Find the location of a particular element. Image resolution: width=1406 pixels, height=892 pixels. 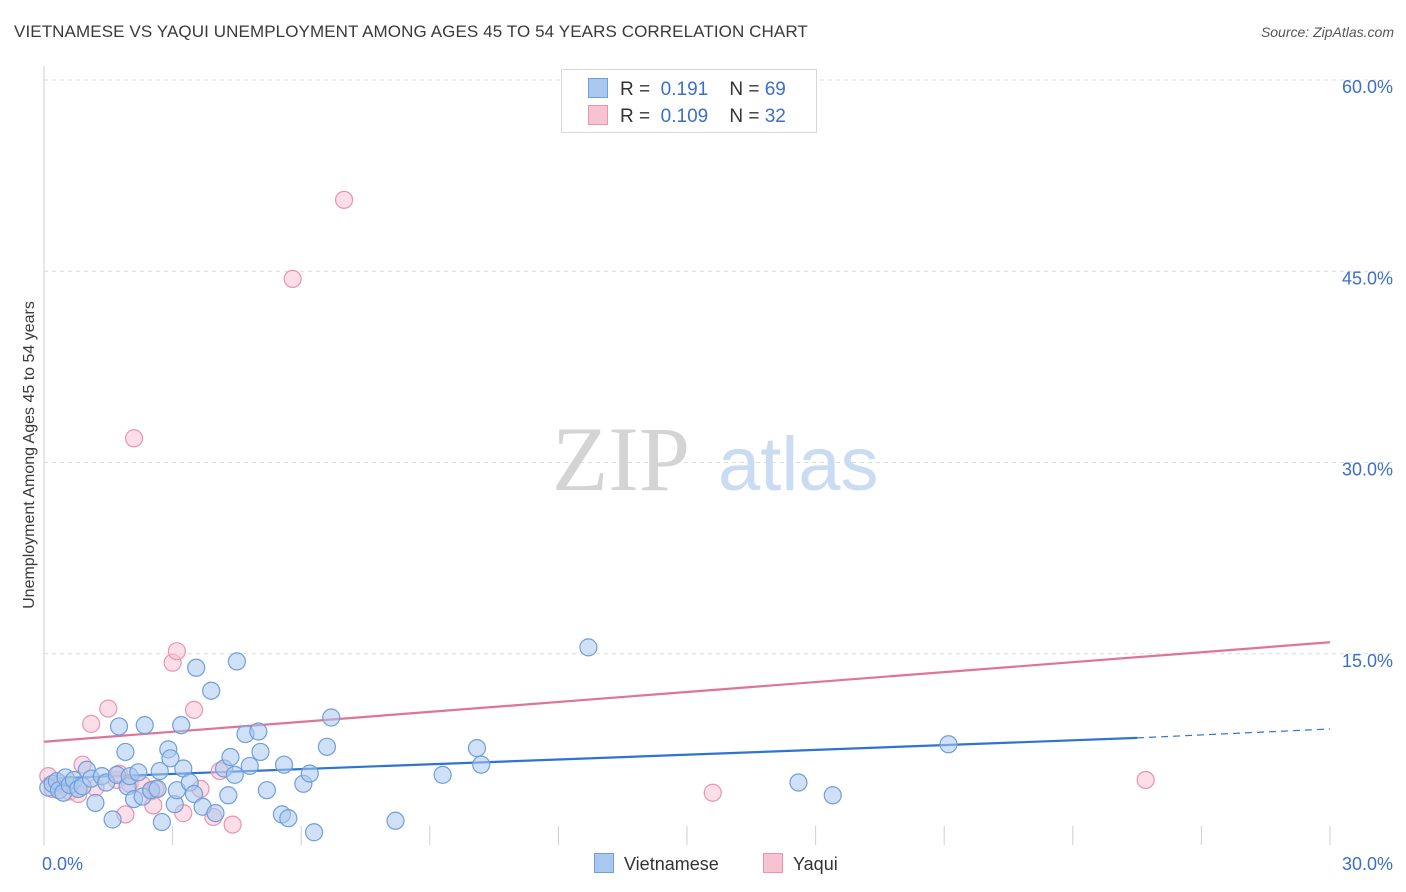

legend-row-yaqui: R = 0.109 N = 32 is located at coordinates (687, 116).